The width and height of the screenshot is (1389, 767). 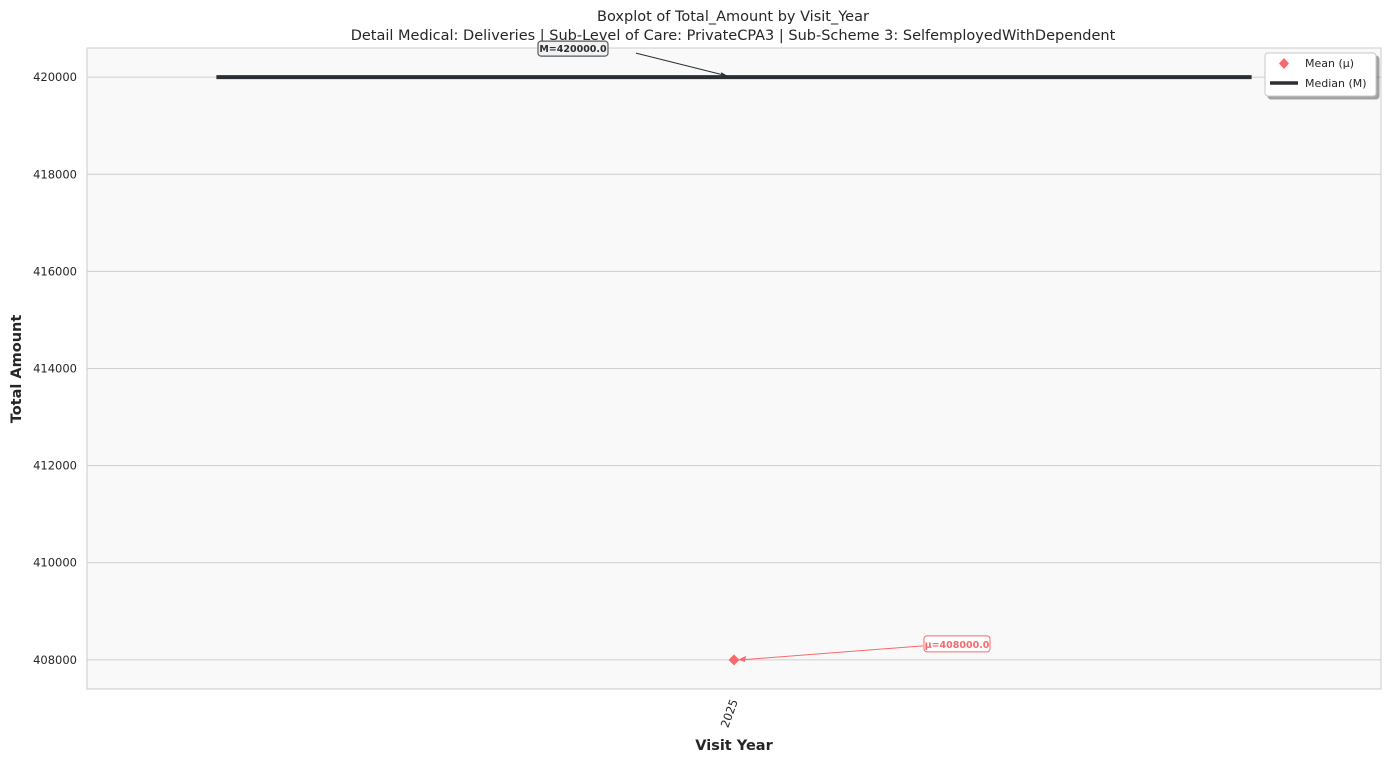 I want to click on chart-title: Boxplot of Total_Amount by Visit_Year, so click(x=733, y=17).